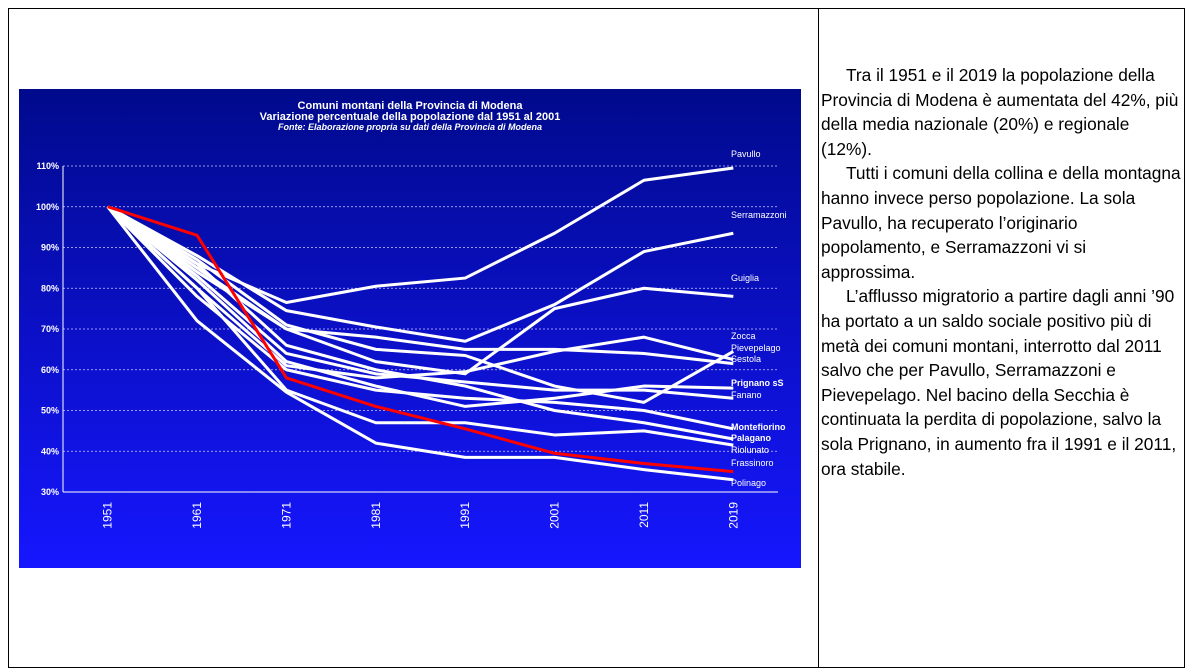  What do you see at coordinates (733, 515) in the screenshot?
I see `x-tick-label: 2019` at bounding box center [733, 515].